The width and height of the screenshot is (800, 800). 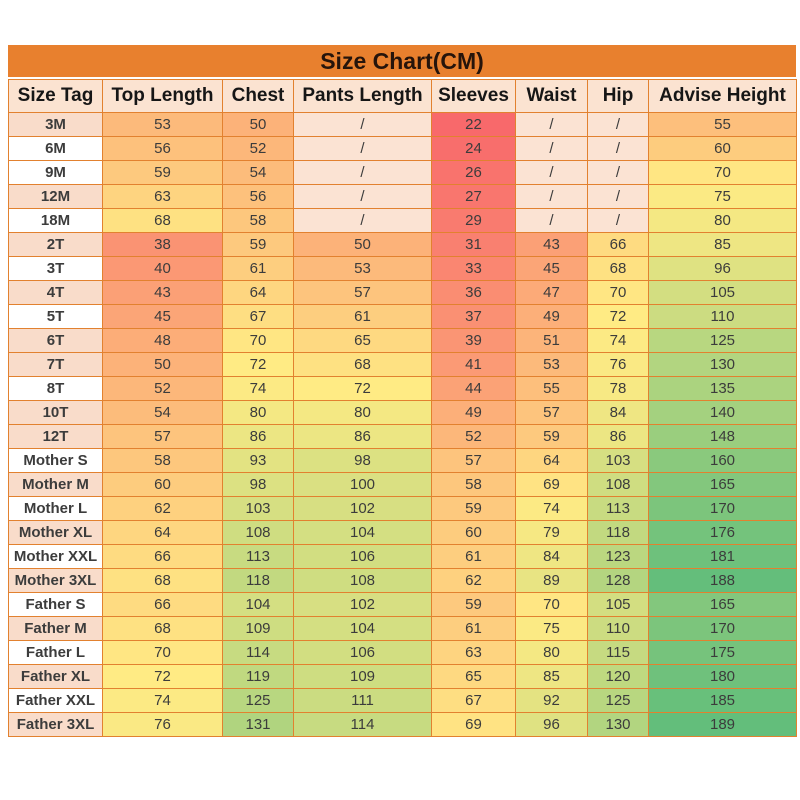 I want to click on value-cell: 64, so click(x=551, y=460).